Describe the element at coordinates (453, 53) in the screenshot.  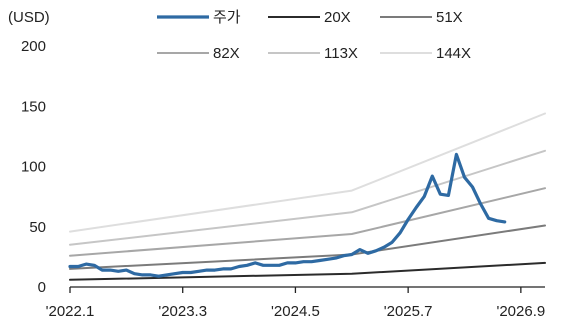
I see `legend-label: 144X` at that location.